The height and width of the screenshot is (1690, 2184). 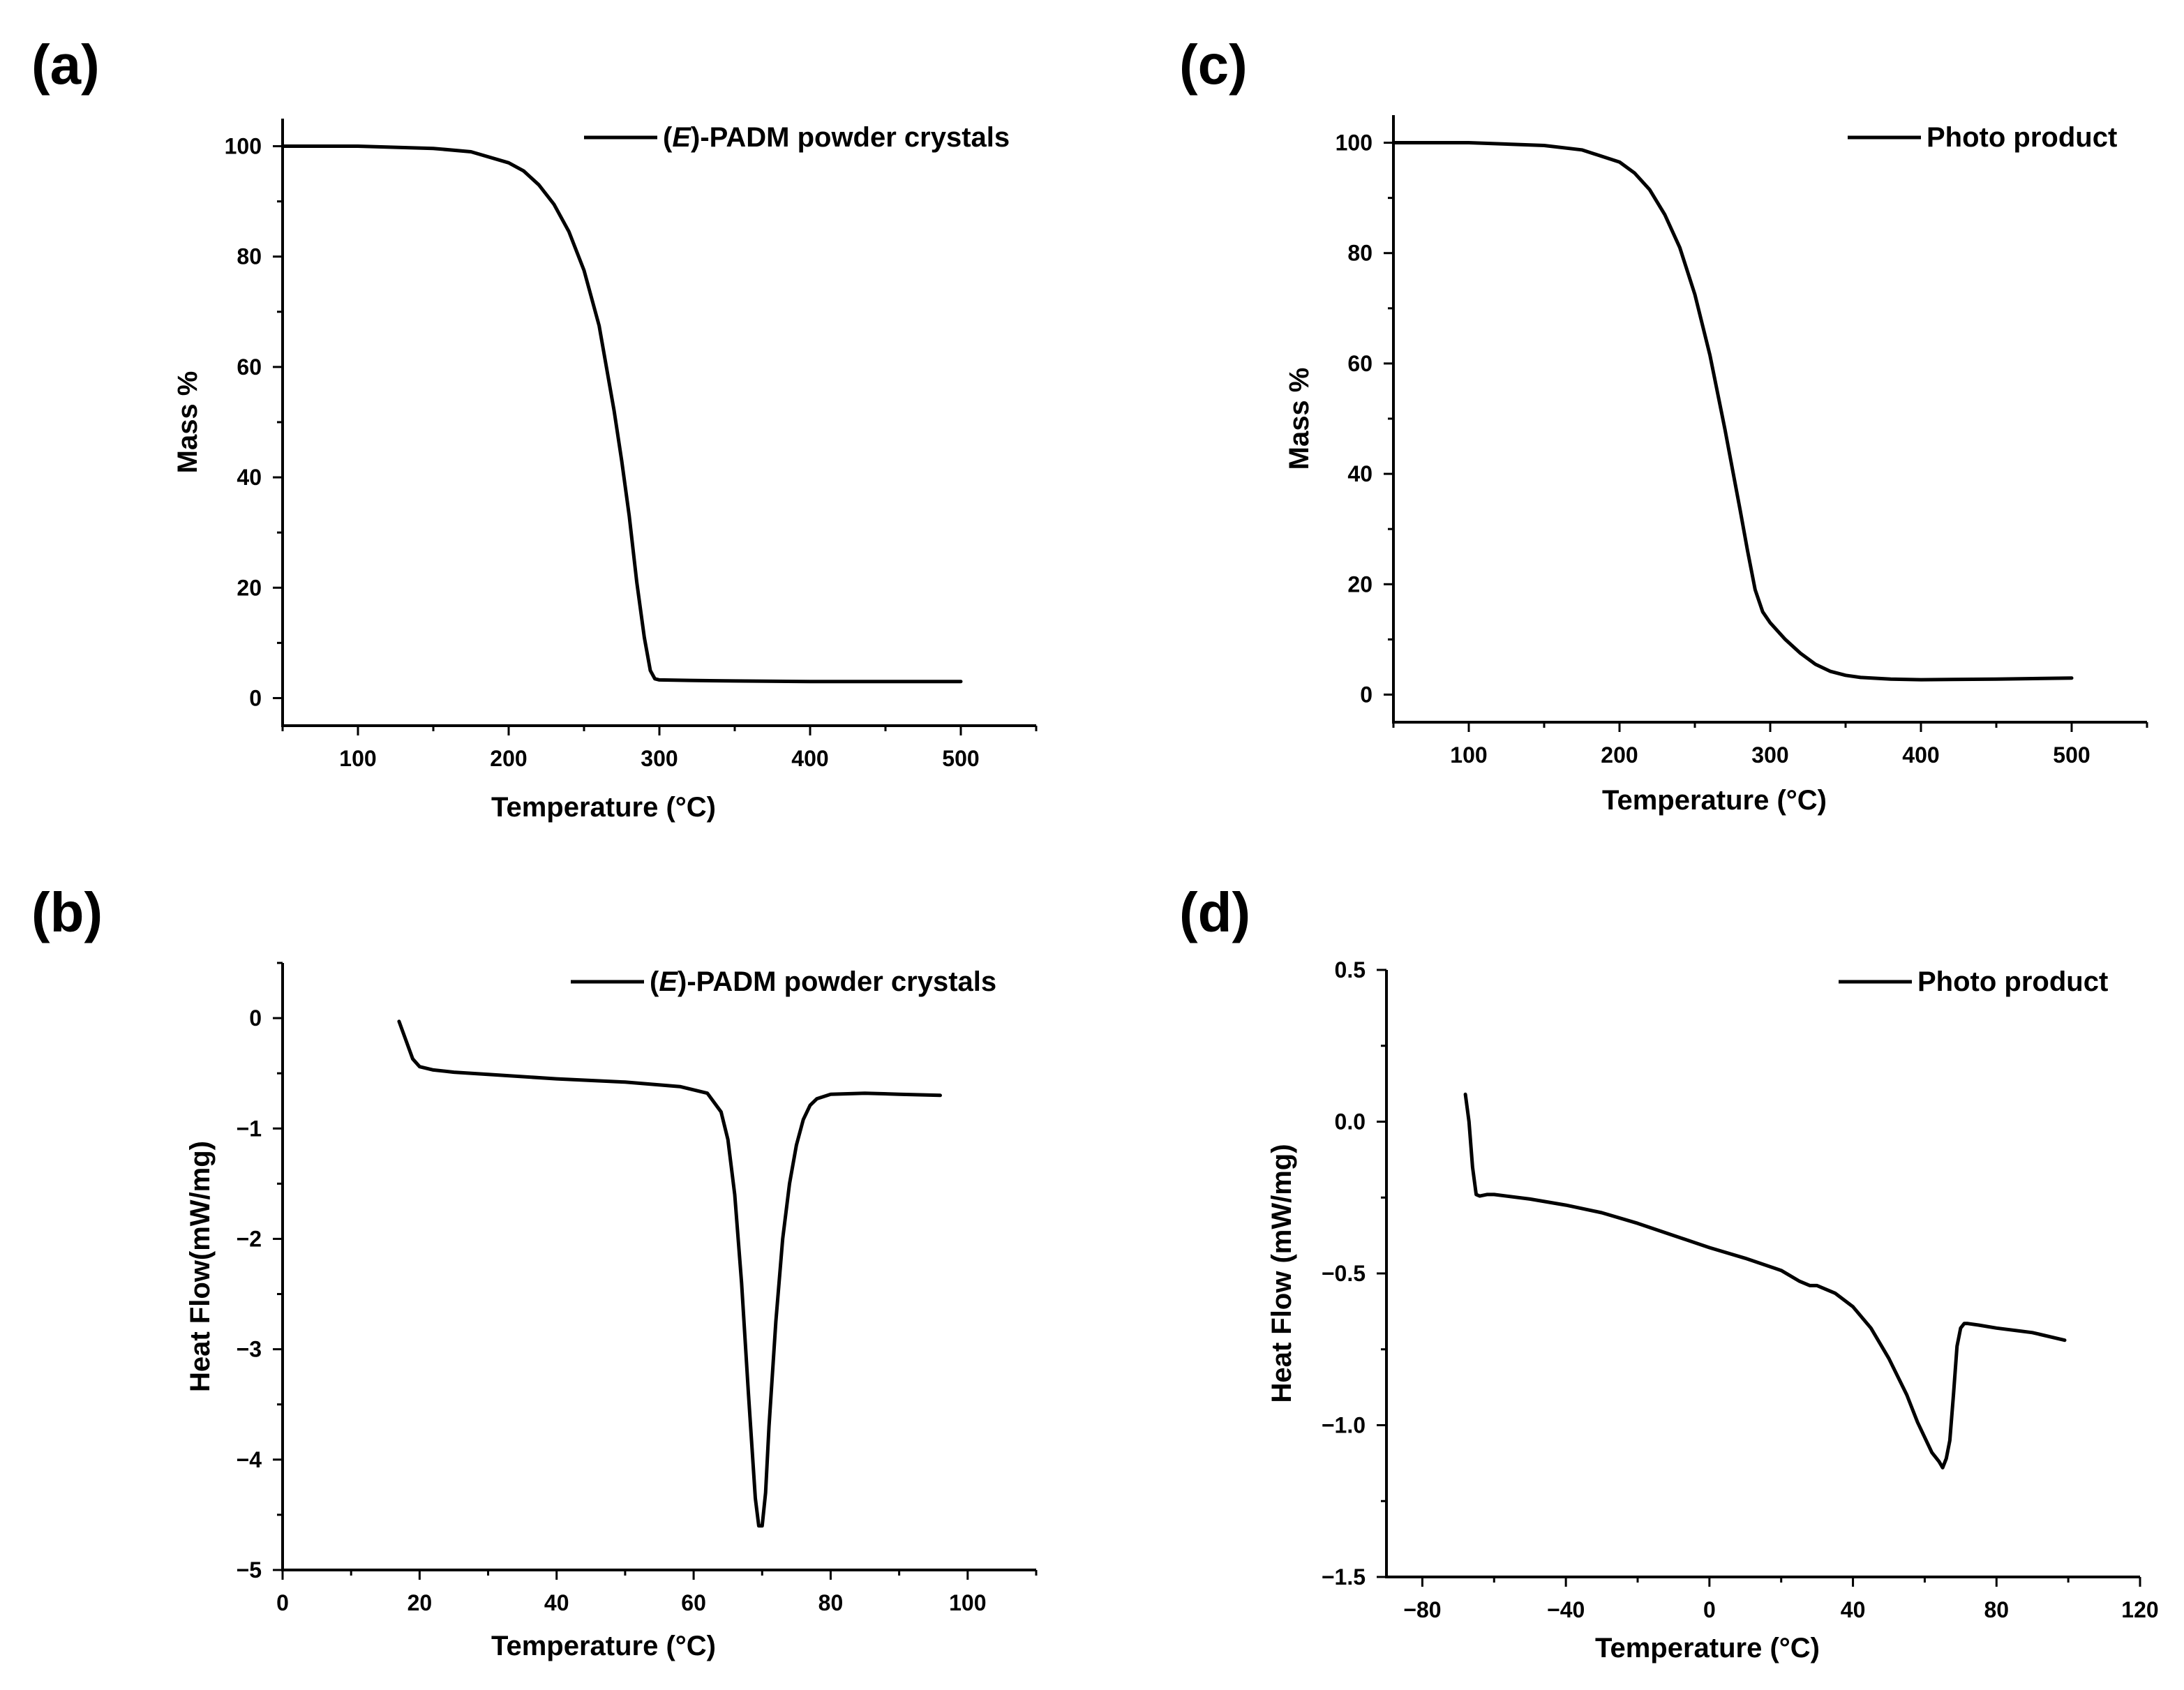 I want to click on panel-a-legend-label: (E)-PADM powder crystals, so click(x=836, y=137).